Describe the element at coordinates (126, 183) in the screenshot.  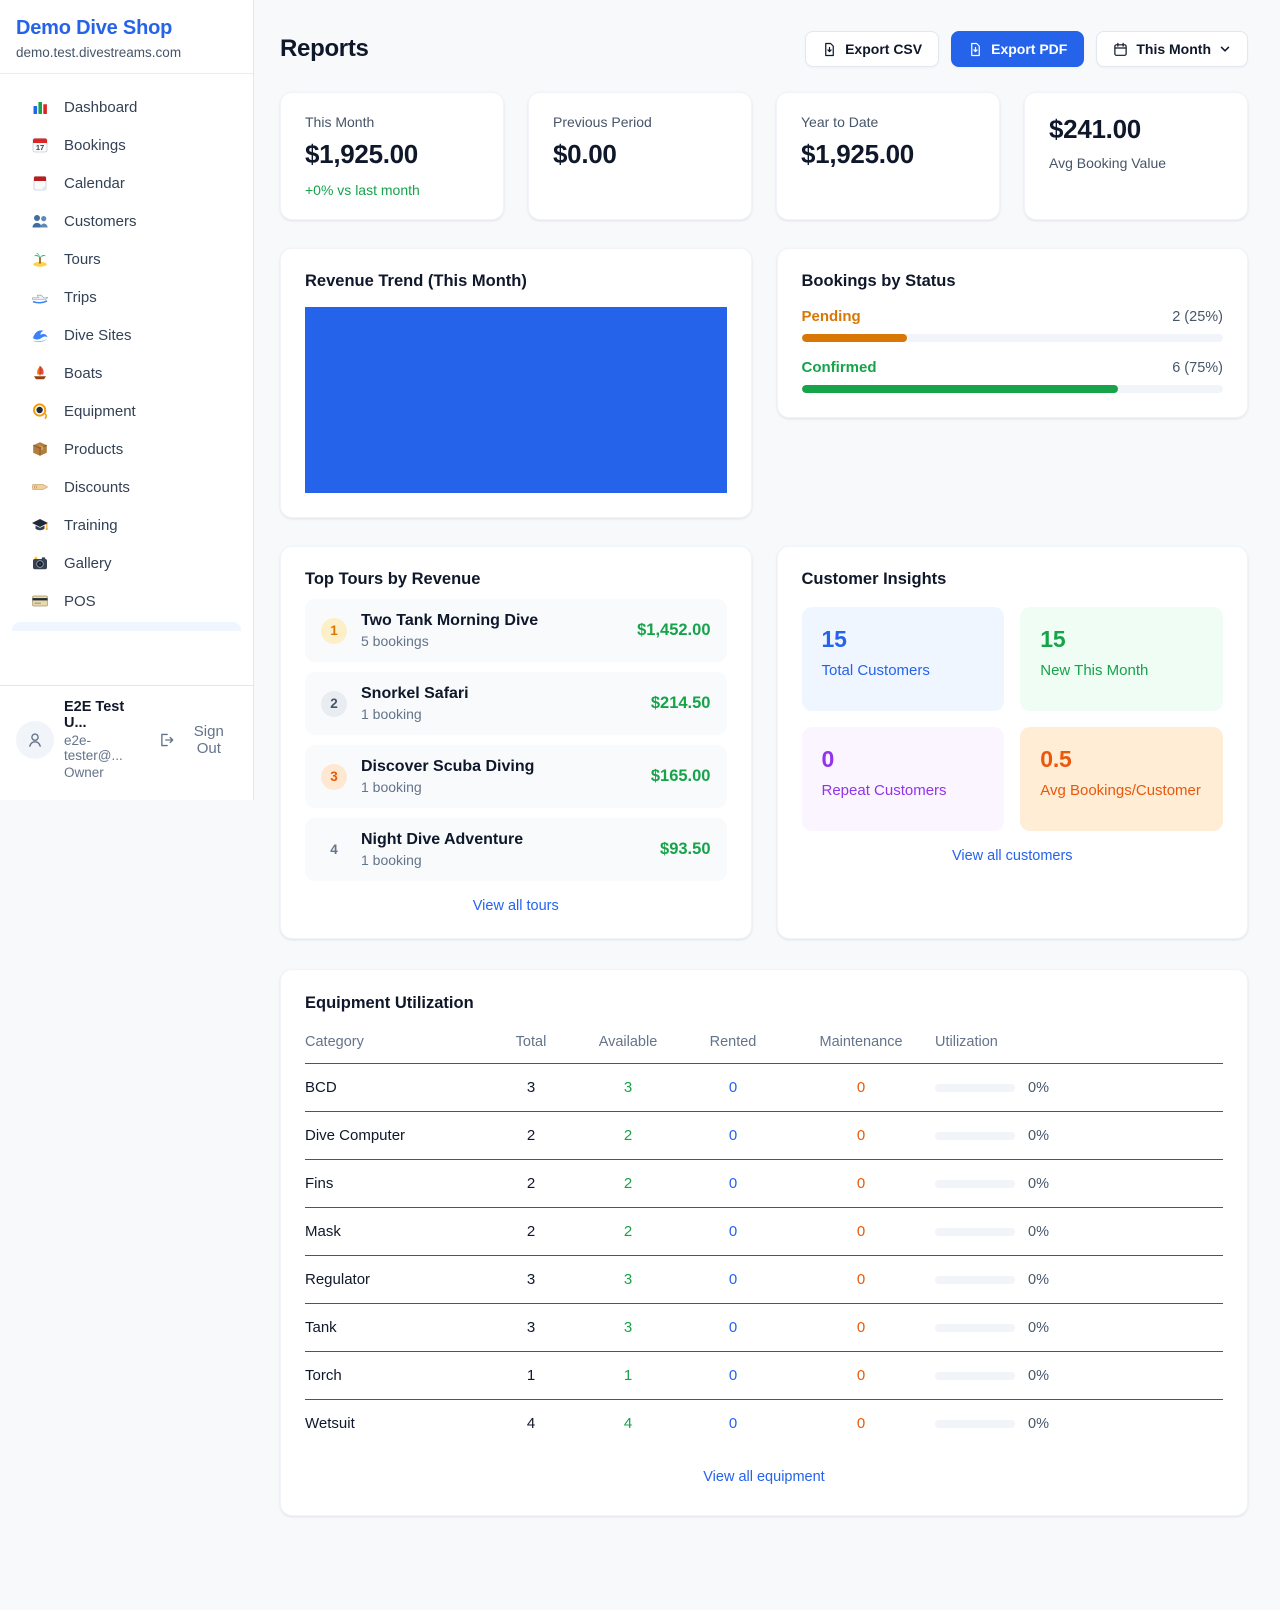
I see `sidebar-item-calendar: Calendar` at that location.